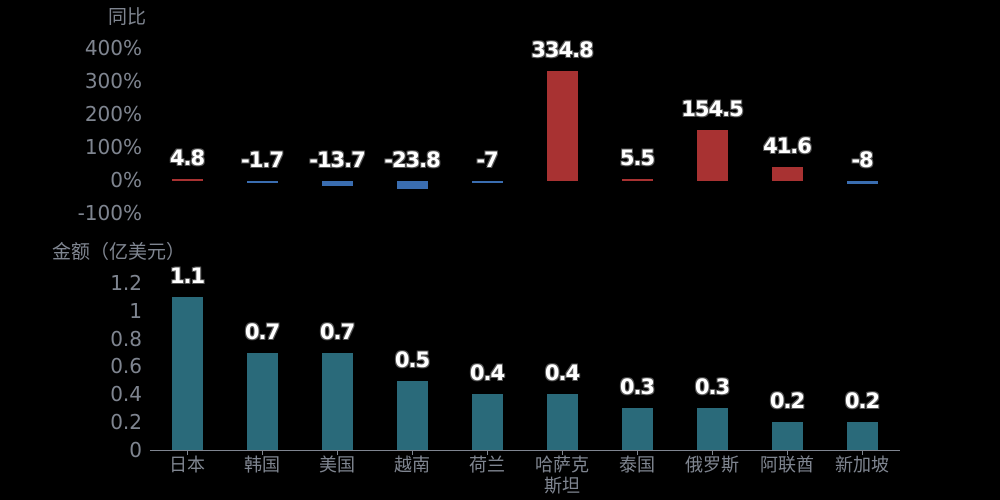 This screenshot has height=500, width=1000. What do you see at coordinates (109, 213) in the screenshot?
I see `y-tick-label: -100%` at bounding box center [109, 213].